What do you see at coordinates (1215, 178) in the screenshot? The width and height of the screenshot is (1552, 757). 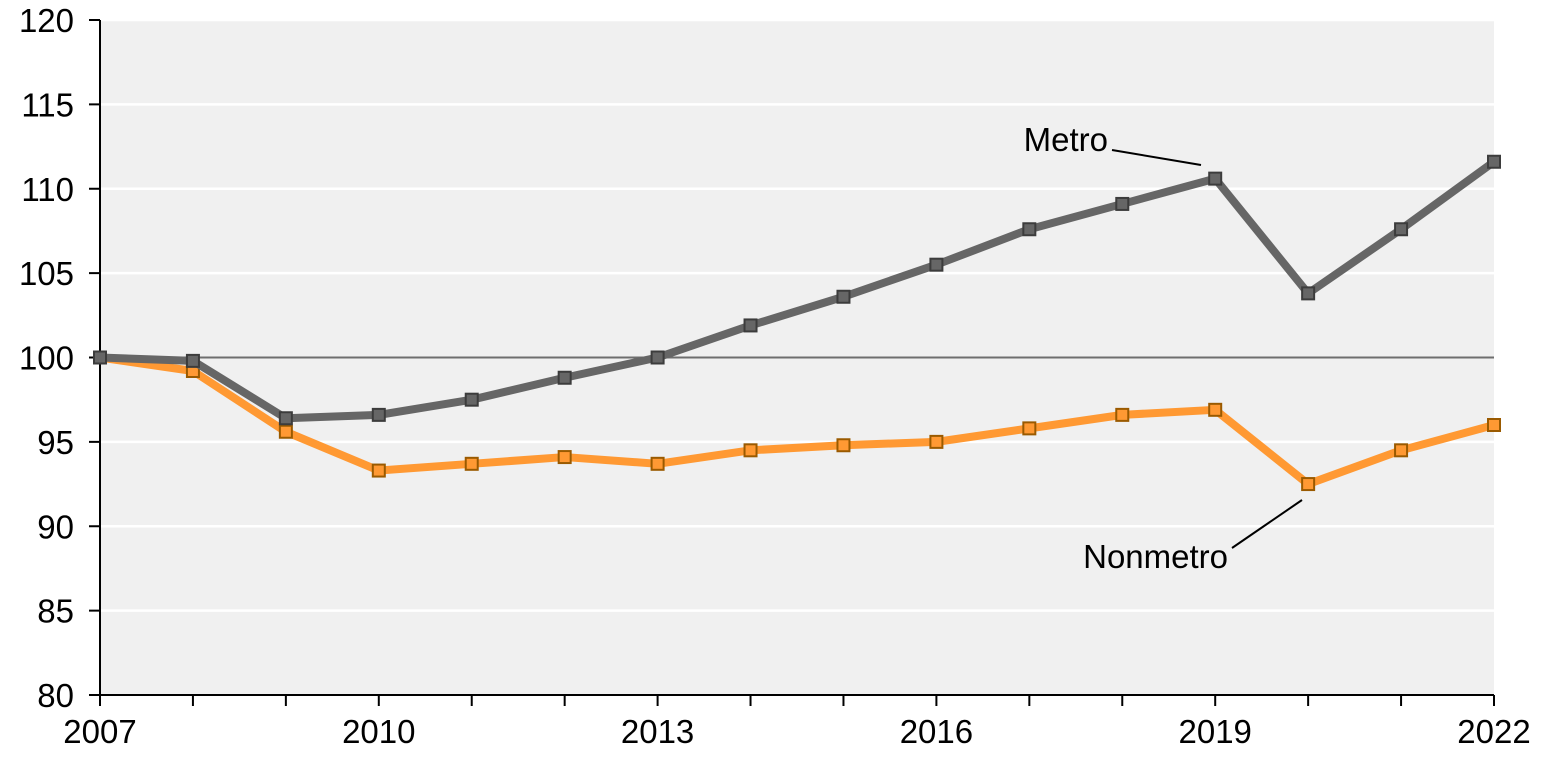 I see `metro-point-2019` at bounding box center [1215, 178].